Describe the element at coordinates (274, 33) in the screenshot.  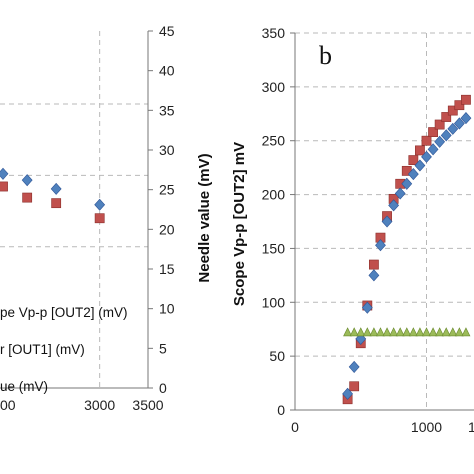
I see `b-y-tick-label: 350` at that location.